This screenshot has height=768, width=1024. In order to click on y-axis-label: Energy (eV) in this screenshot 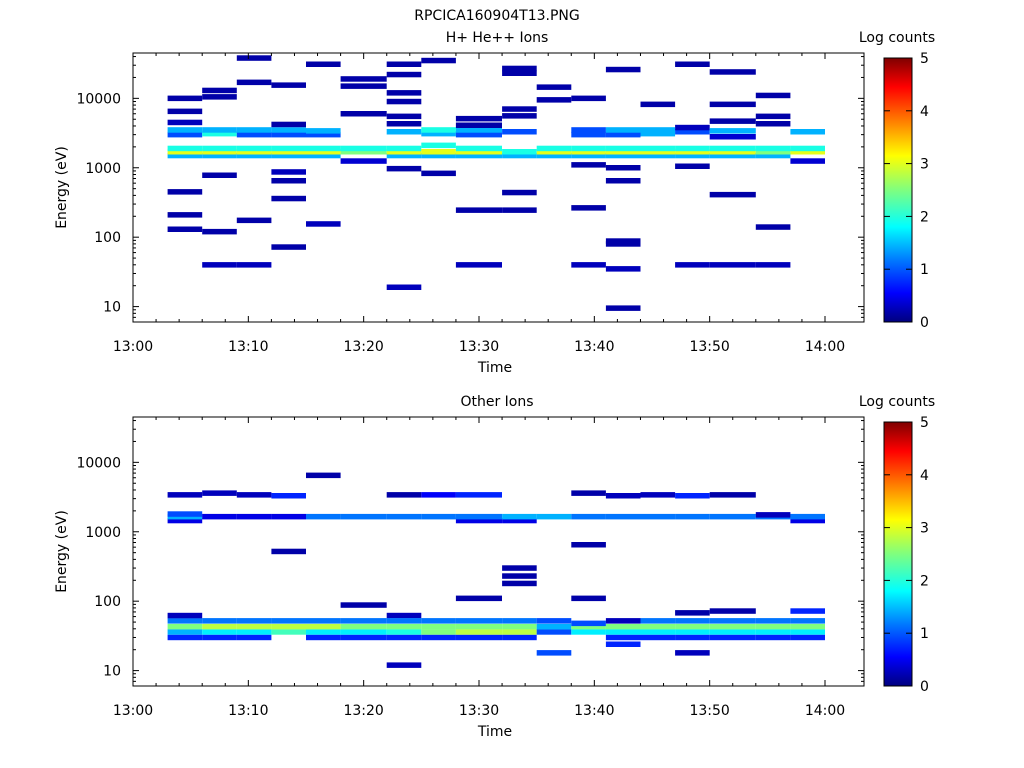, I will do `click(62, 187)`.